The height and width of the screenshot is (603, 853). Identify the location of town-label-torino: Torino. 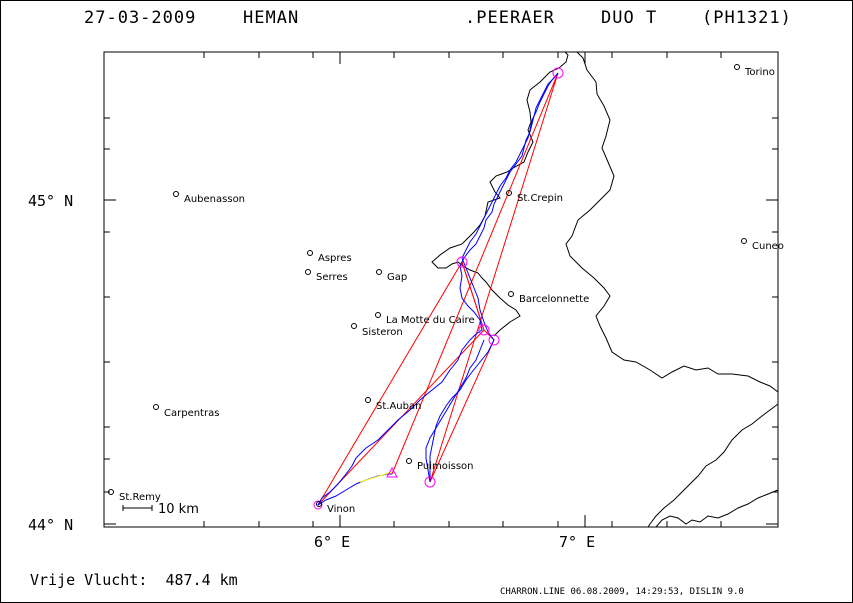
(759, 72).